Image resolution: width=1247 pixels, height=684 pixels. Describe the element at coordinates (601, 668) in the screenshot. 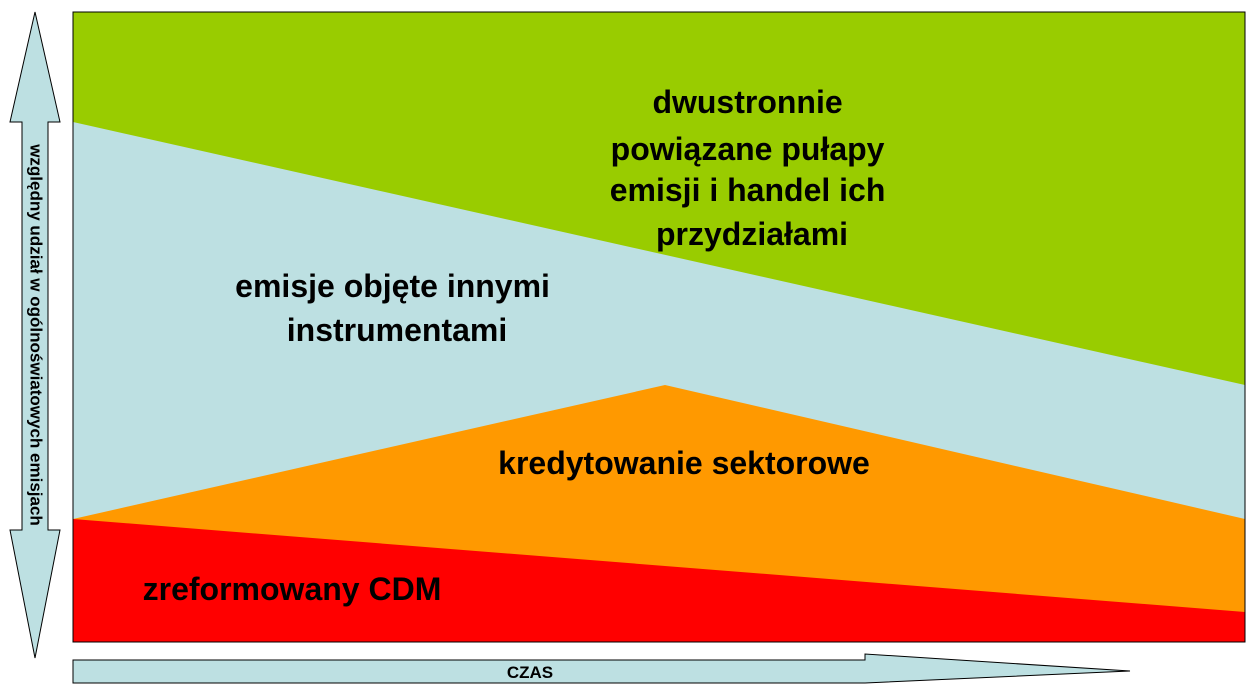

I see `x-axis-arrow` at that location.